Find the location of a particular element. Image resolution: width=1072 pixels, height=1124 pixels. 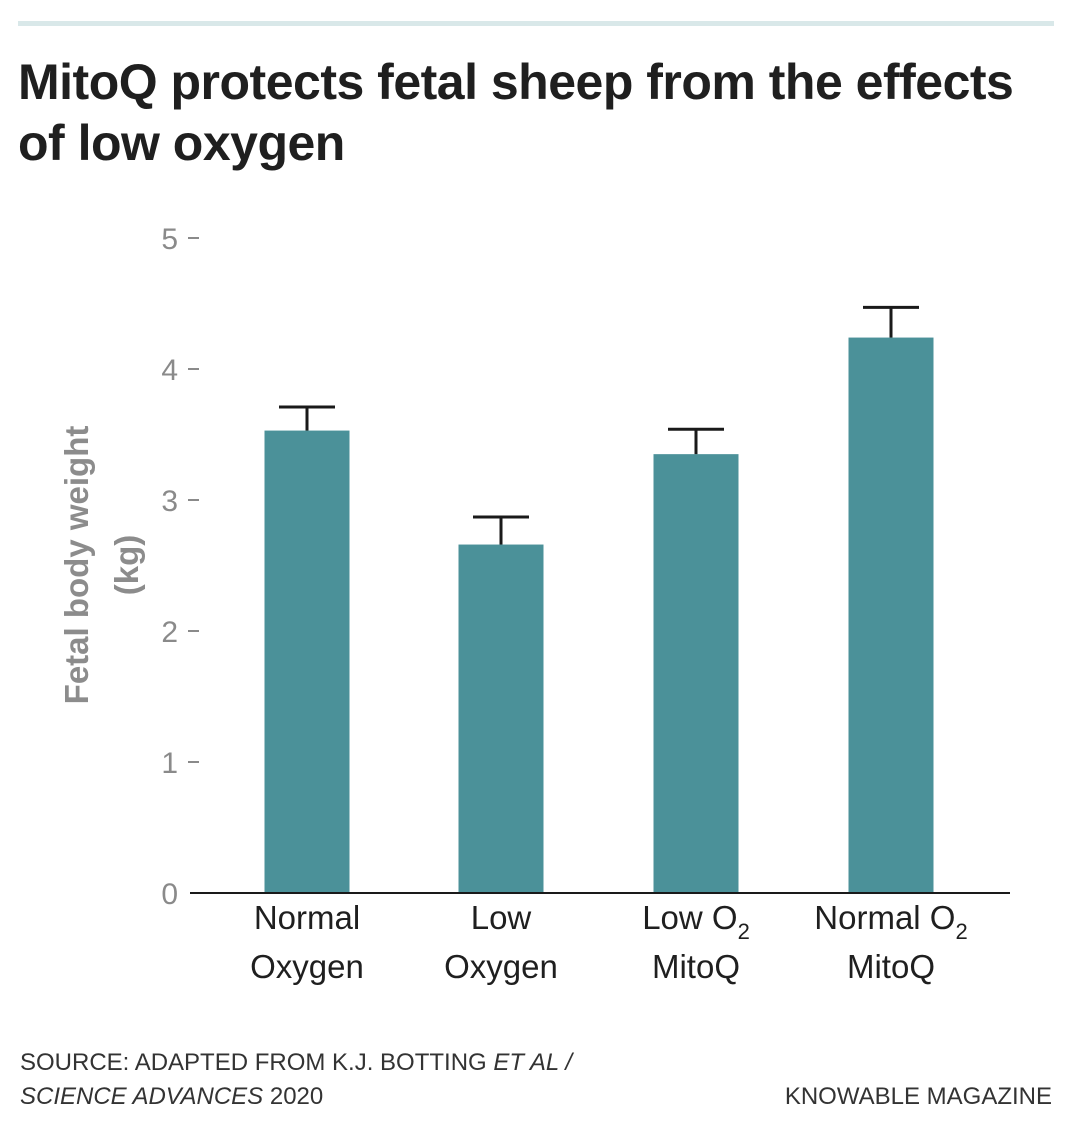

top-rule is located at coordinates (536, 23).